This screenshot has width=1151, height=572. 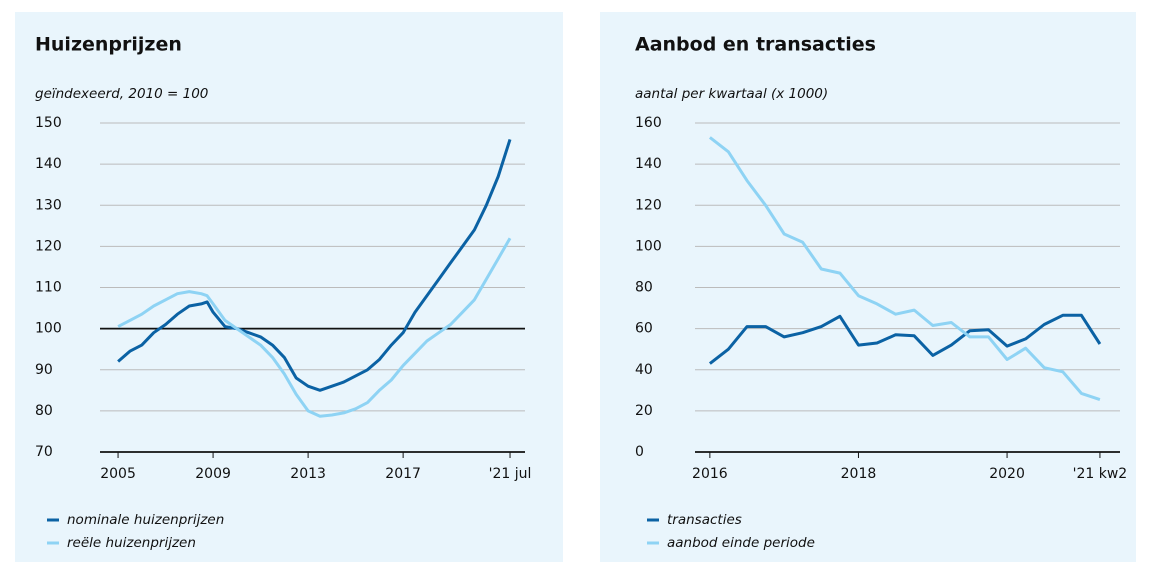 What do you see at coordinates (1007, 474) in the screenshot?
I see `x-tick-label: 2020` at bounding box center [1007, 474].